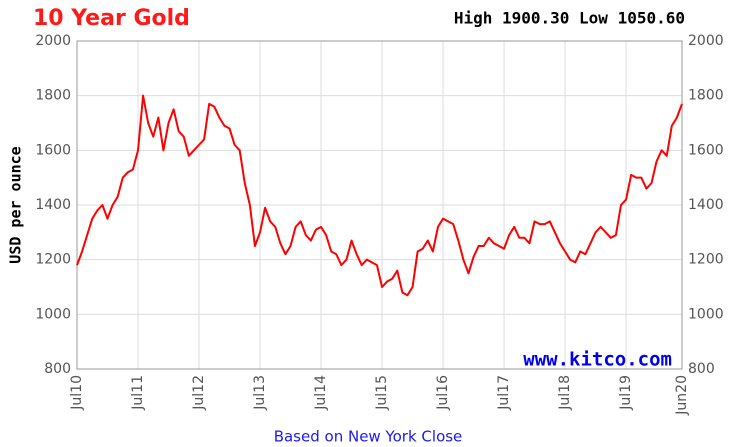 This screenshot has width=736, height=447. I want to click on y-axis-label: USD per ounce, so click(16, 204).